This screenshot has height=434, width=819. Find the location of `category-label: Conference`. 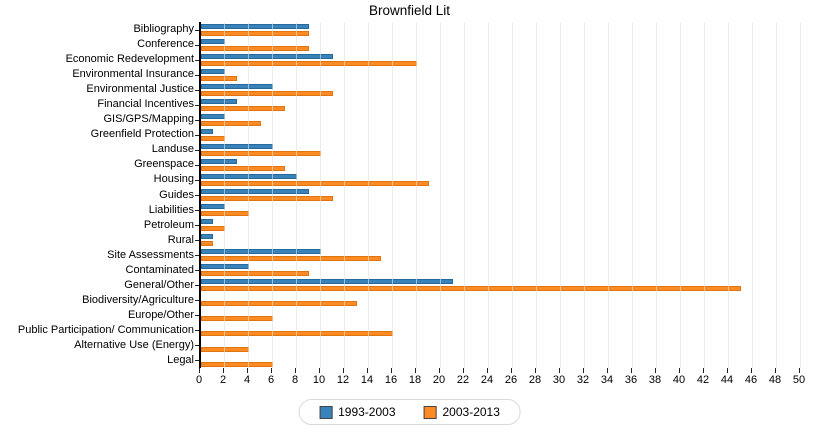

category-label: Conference is located at coordinates (165, 44).